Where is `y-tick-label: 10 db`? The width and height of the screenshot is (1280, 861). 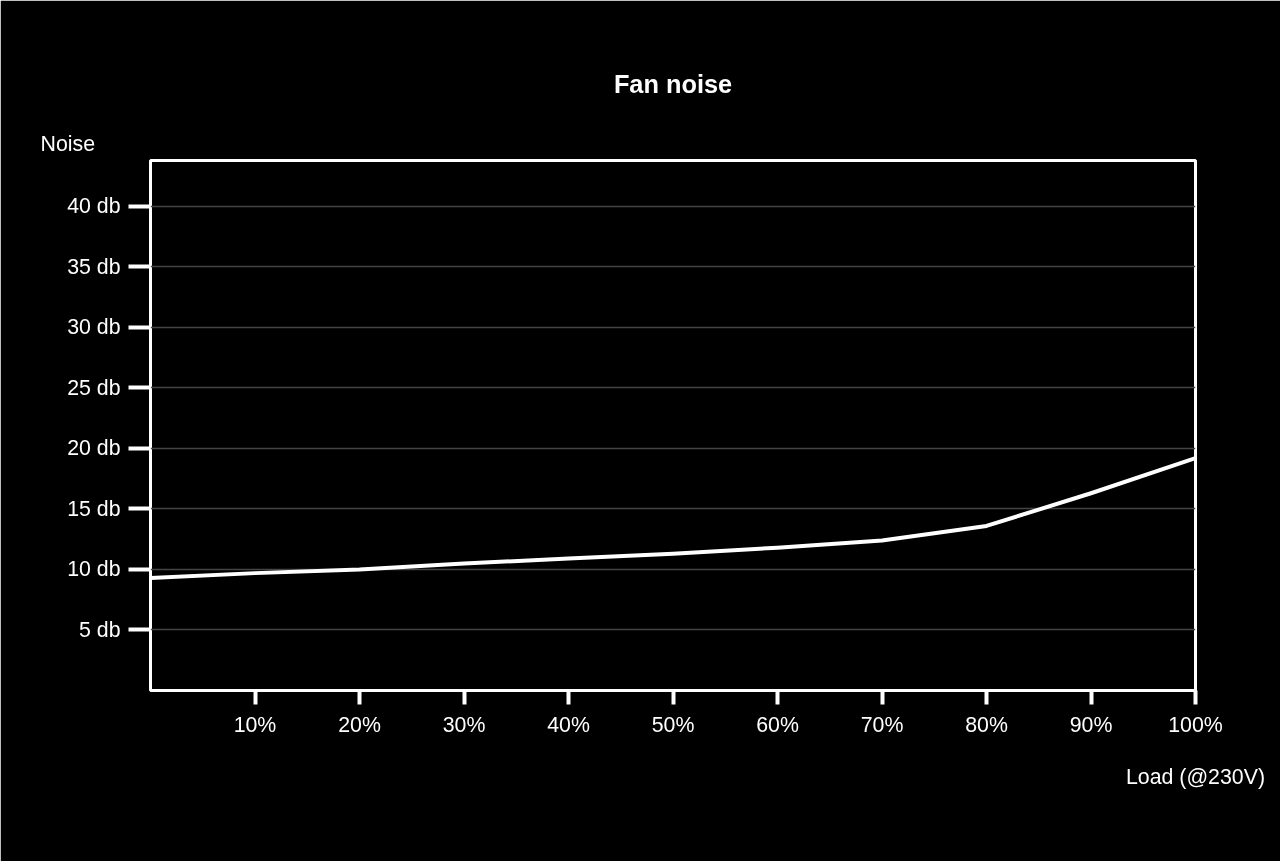
y-tick-label: 10 db is located at coordinates (94, 569).